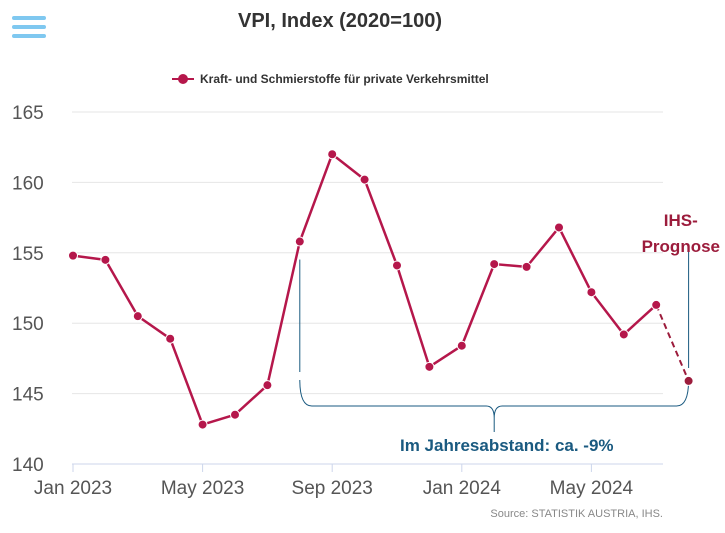 This screenshot has width=725, height=533. What do you see at coordinates (28, 183) in the screenshot?
I see `y-tick-label: 160` at bounding box center [28, 183].